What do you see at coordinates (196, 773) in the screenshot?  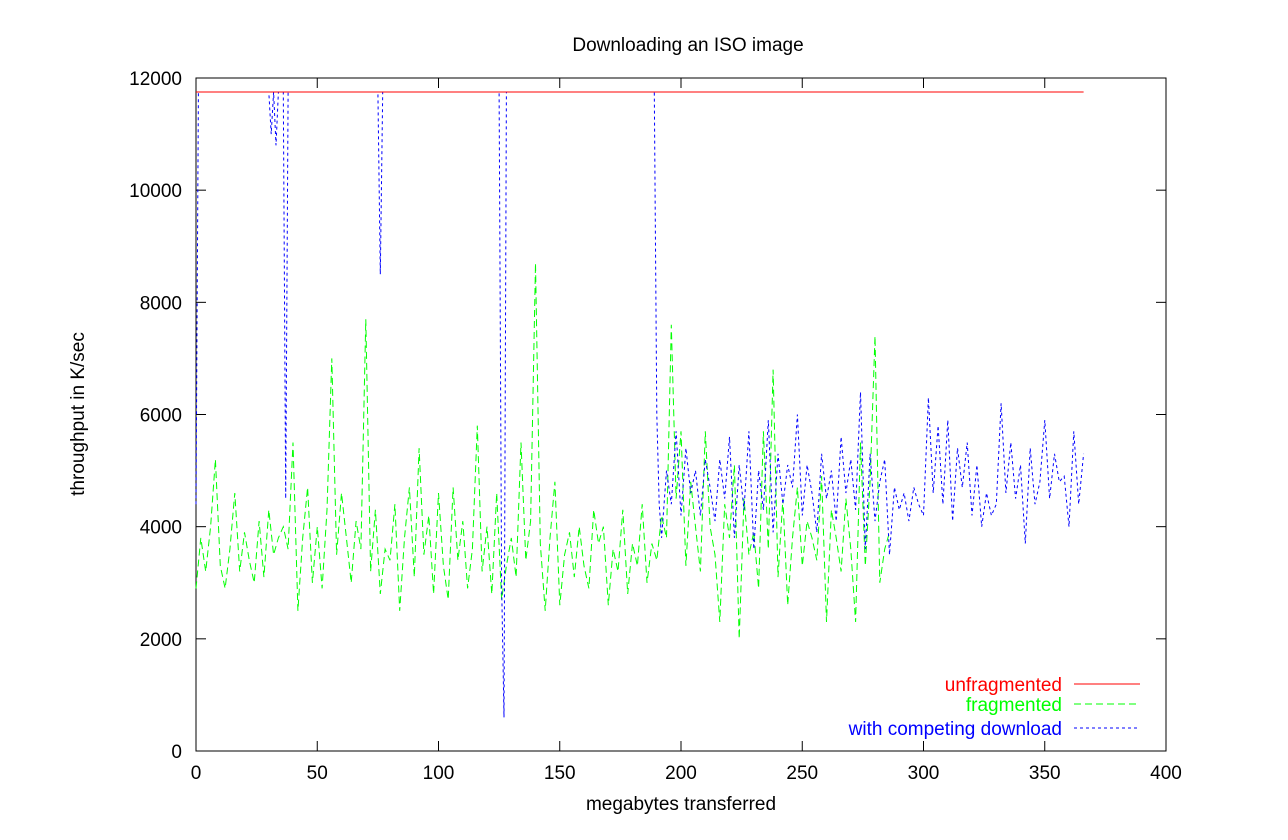 I see `x-tick-label: 0` at bounding box center [196, 773].